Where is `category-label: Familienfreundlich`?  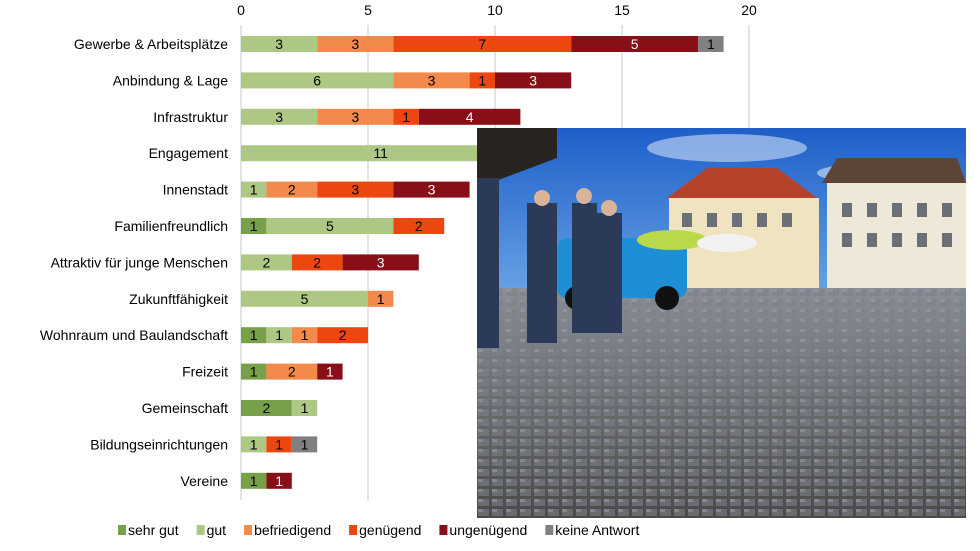 category-label: Familienfreundlich is located at coordinates (171, 226).